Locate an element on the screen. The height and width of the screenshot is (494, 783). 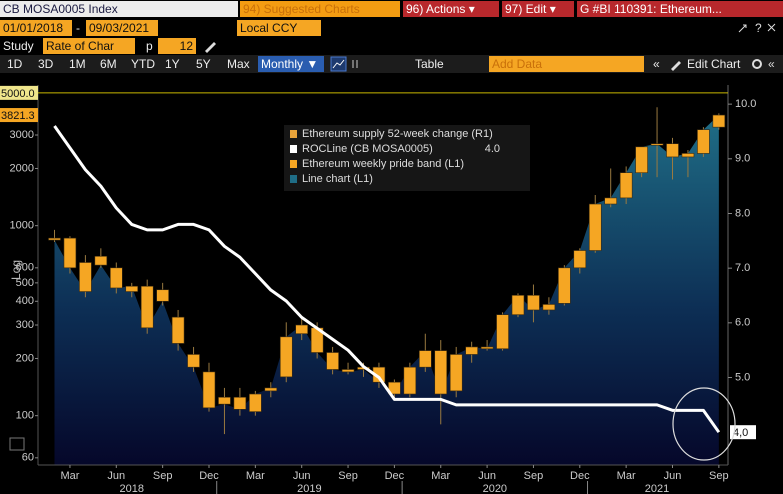
reference-label: 5000.0 is located at coordinates (18, 94).